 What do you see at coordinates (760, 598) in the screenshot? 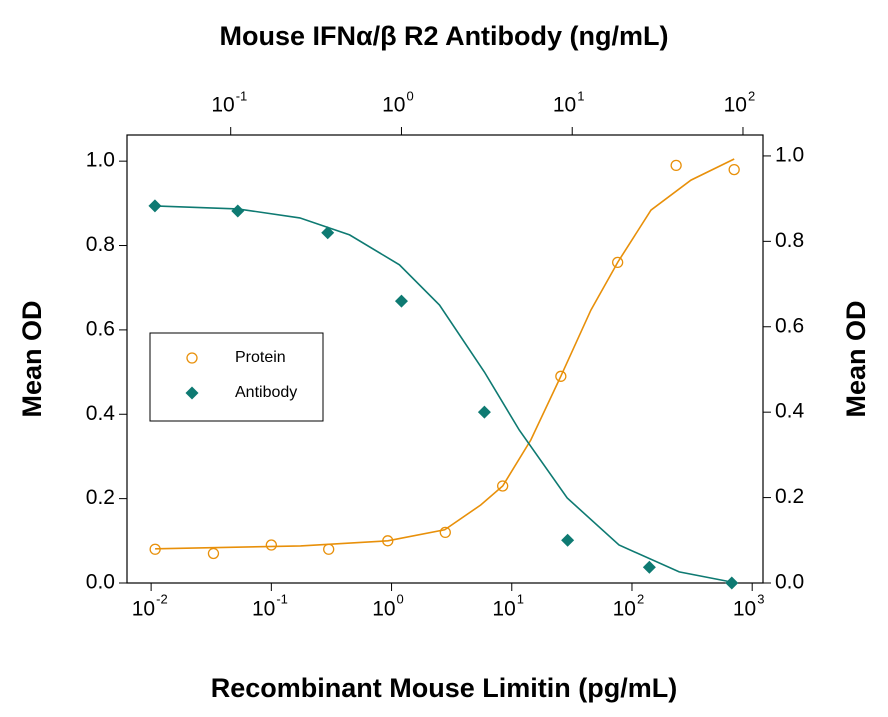
I see `x-tick-exponent: 3` at bounding box center [760, 598].